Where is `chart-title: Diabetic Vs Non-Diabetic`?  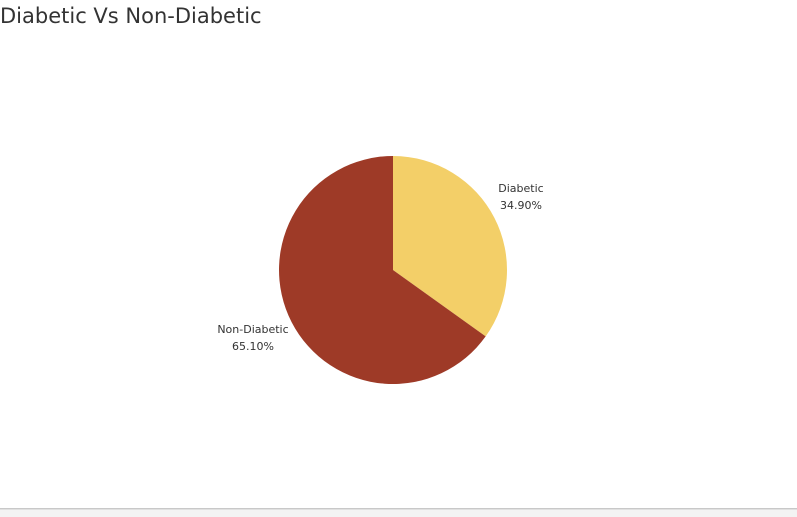 chart-title: Diabetic Vs Non-Diabetic is located at coordinates (131, 16).